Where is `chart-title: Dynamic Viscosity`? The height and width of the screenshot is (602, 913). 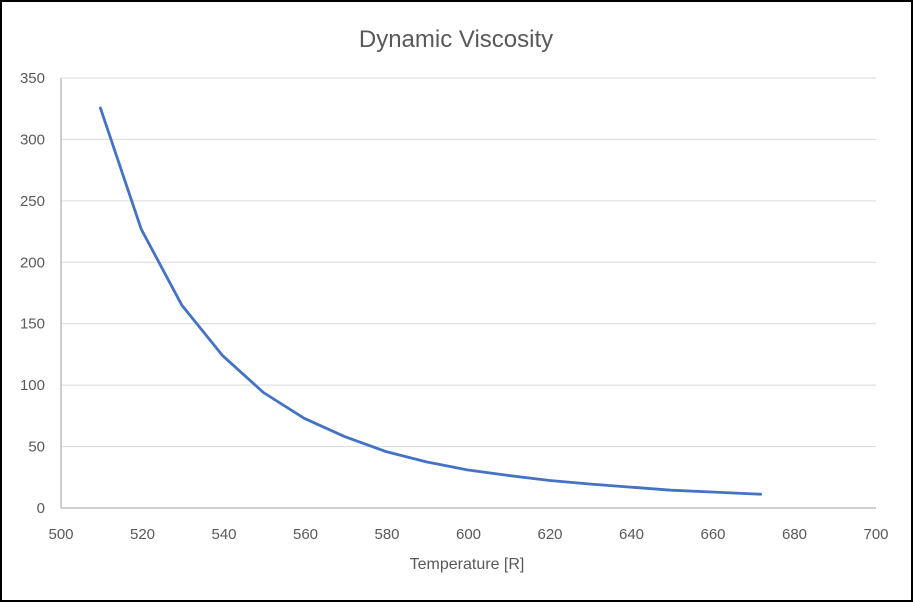 chart-title: Dynamic Viscosity is located at coordinates (456, 39).